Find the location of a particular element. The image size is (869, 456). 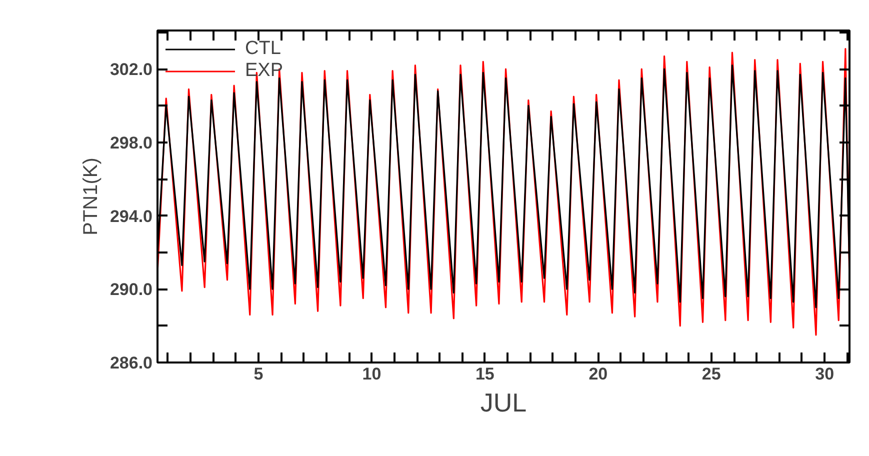

x-axis-title: JUL is located at coordinates (503, 403).